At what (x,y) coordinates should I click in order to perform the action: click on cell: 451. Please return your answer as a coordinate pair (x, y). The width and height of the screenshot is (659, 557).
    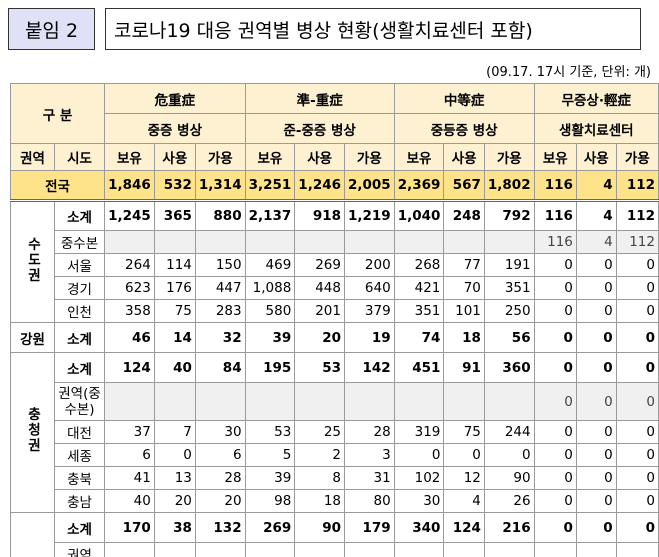
    Looking at the image, I should click on (419, 367).